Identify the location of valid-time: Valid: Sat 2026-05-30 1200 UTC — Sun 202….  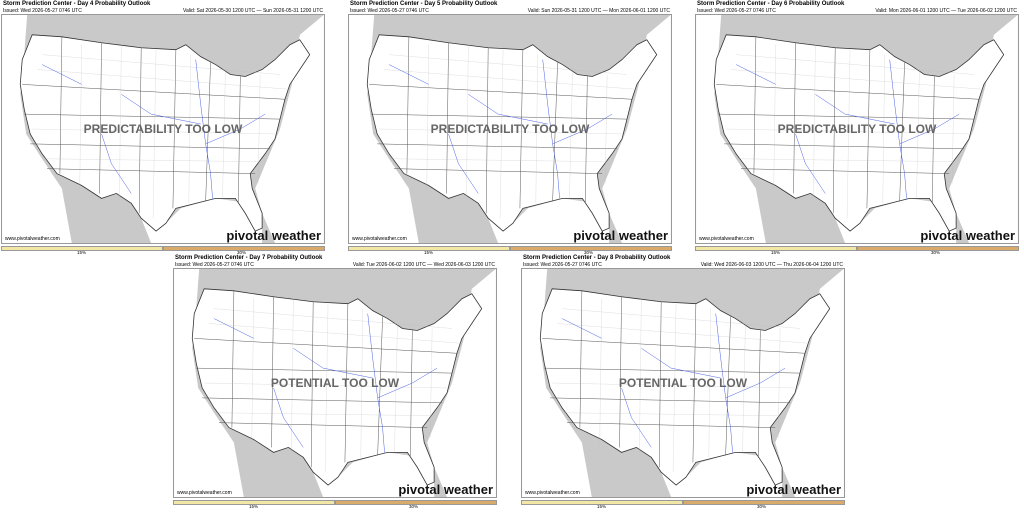
(253, 11).